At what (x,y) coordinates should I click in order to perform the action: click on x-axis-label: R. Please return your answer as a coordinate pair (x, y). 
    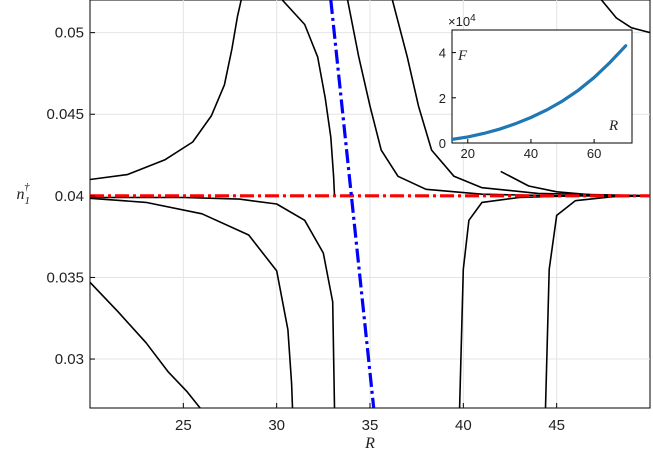
    Looking at the image, I should click on (369, 443).